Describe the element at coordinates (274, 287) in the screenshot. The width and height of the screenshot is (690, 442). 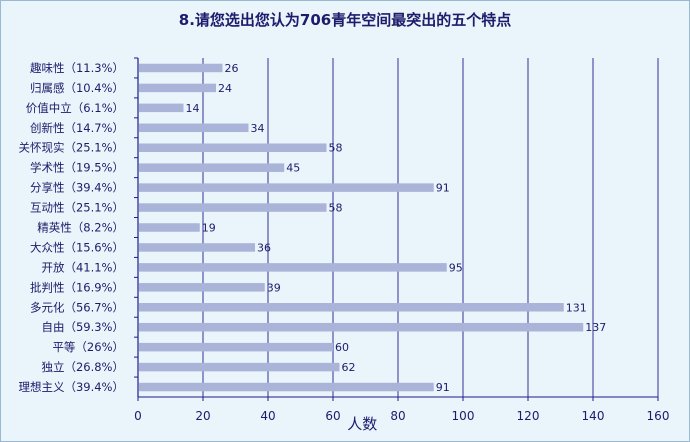
I see `data-label: 39` at that location.